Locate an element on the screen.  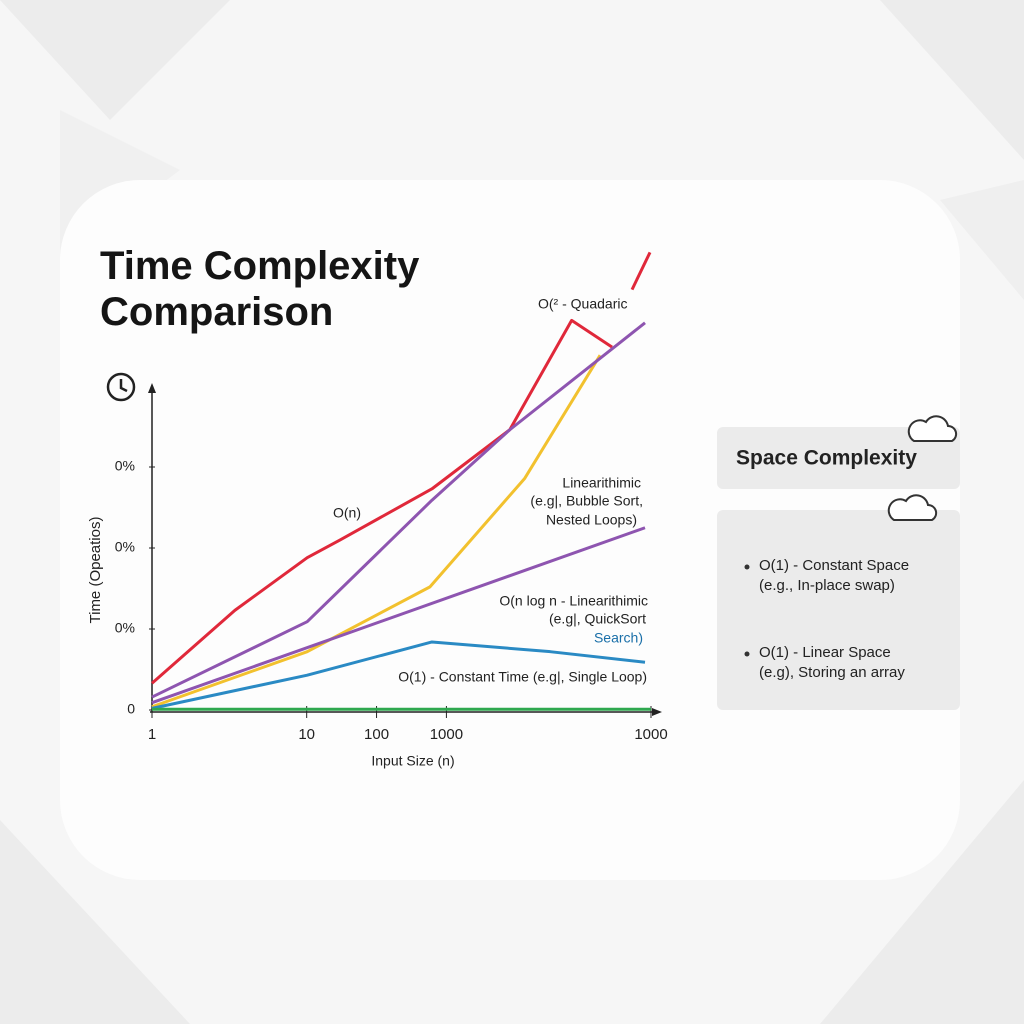
space-item-example: (e.g., In-place swap) is located at coordinates (827, 585).